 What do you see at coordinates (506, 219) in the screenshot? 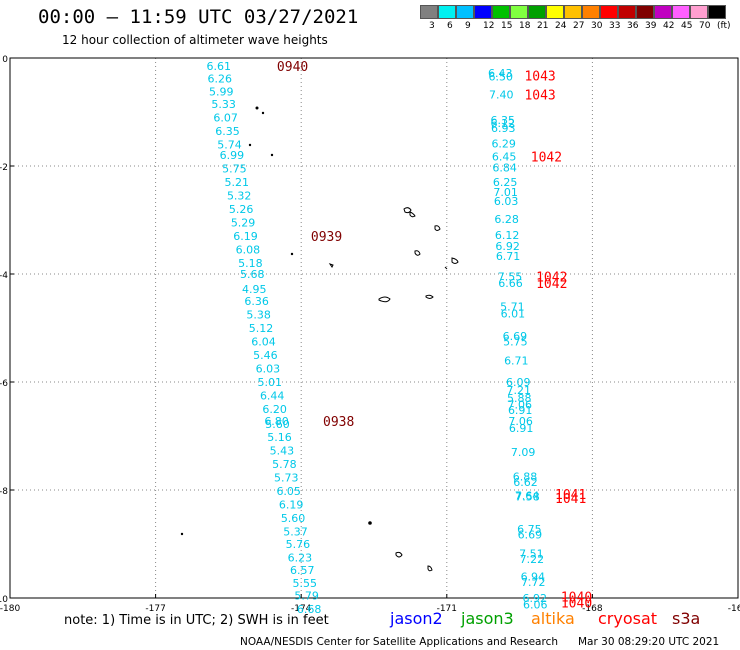
I see `swh-value-label: 6.28` at bounding box center [506, 219].